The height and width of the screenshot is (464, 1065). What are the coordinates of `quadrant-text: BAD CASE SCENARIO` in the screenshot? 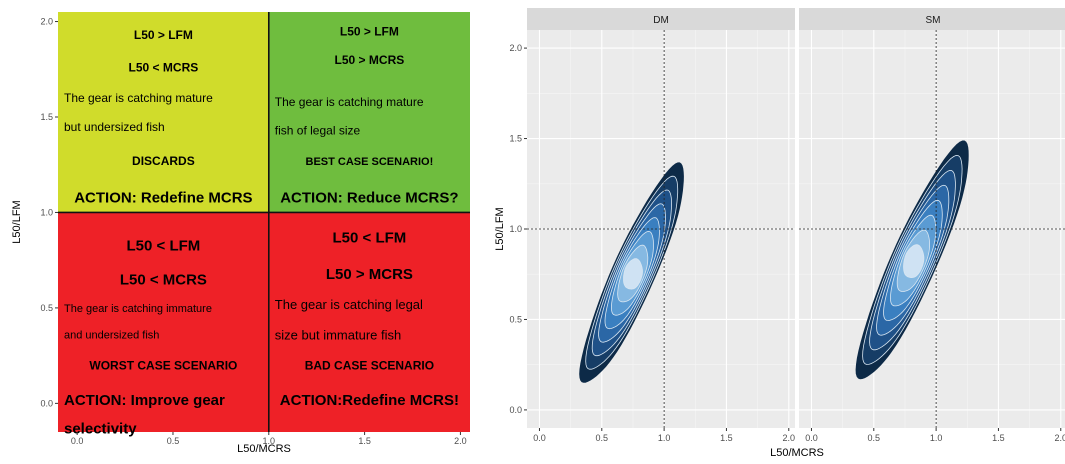 It's located at (369, 366).